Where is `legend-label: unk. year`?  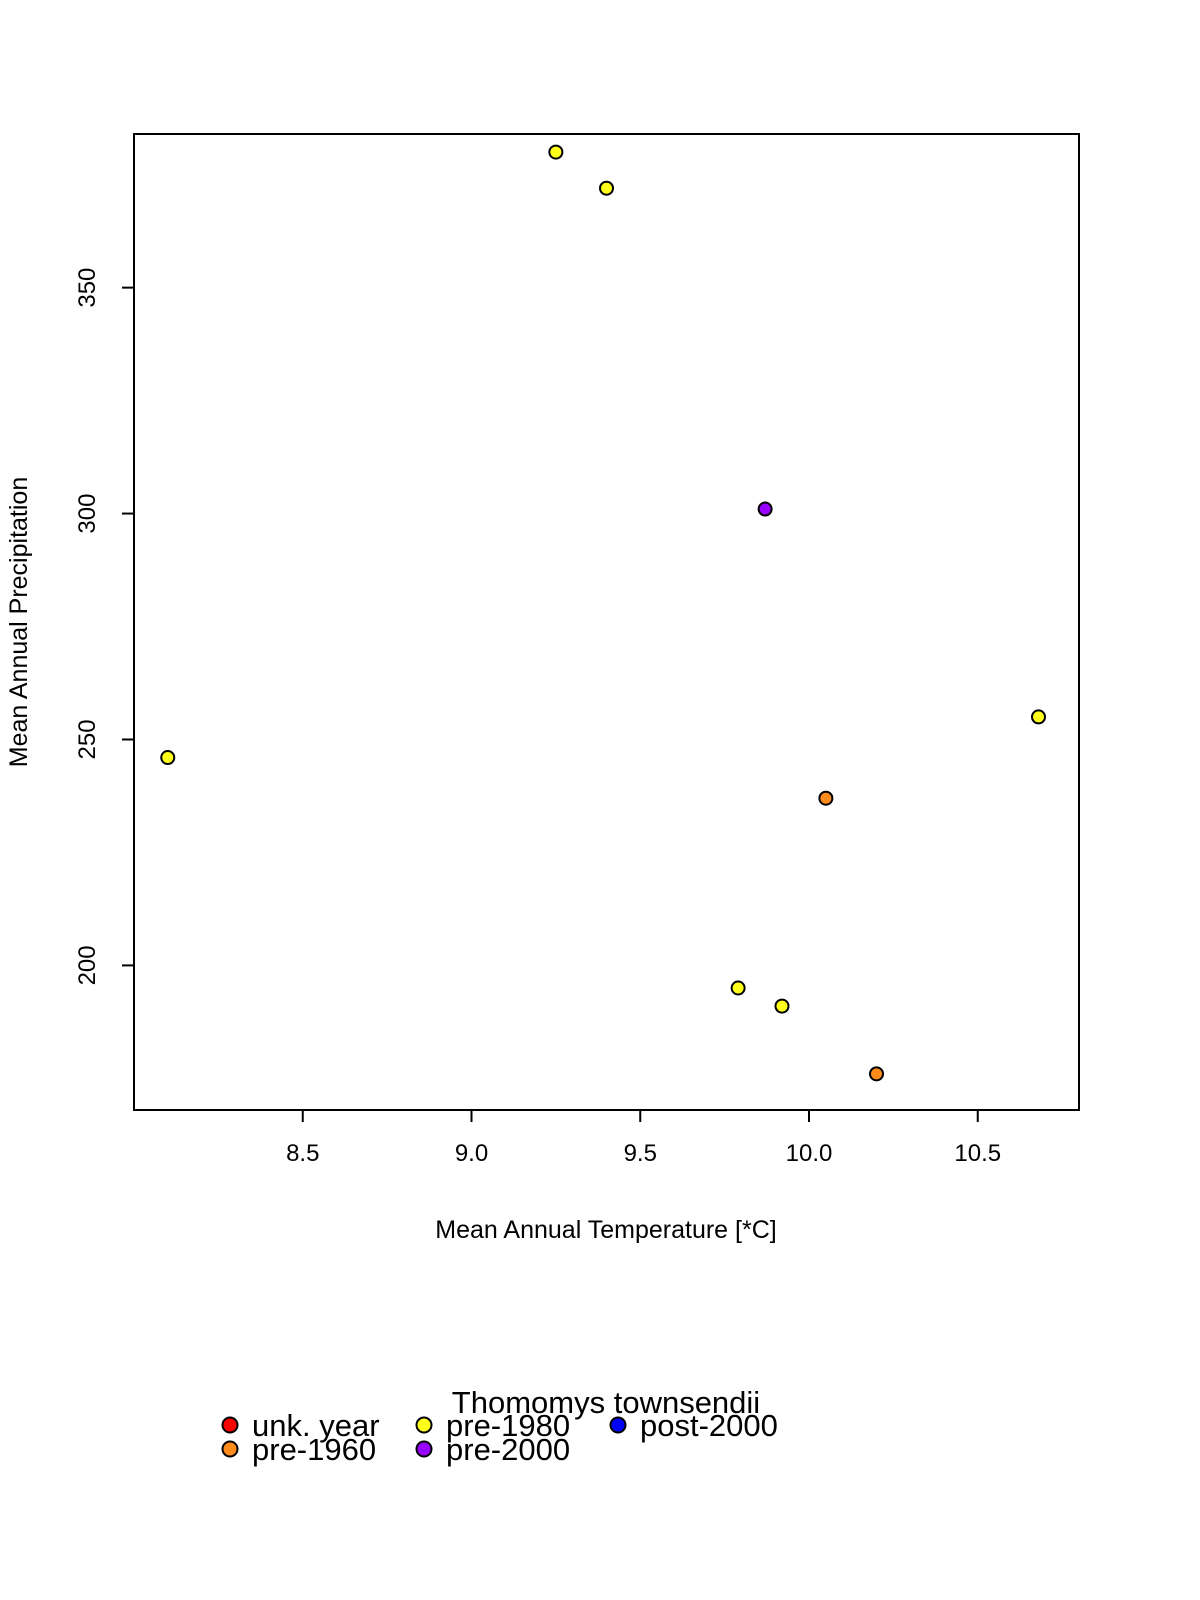 legend-label: unk. year is located at coordinates (316, 1425).